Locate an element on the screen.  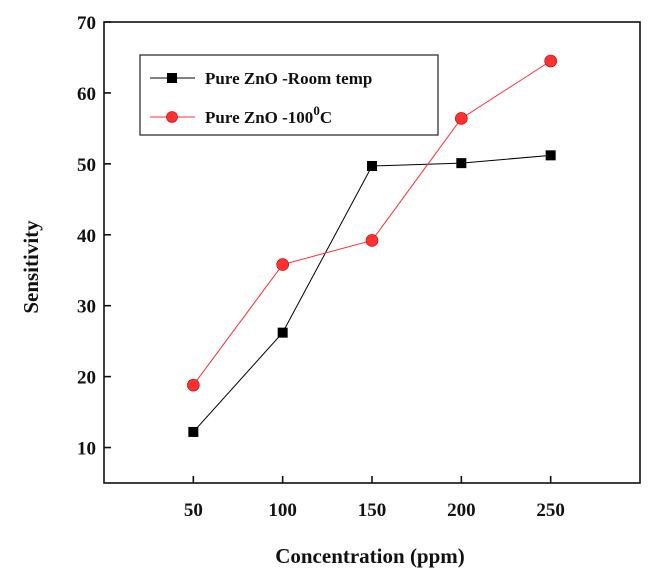
x-tick-label: 150 is located at coordinates (372, 510).